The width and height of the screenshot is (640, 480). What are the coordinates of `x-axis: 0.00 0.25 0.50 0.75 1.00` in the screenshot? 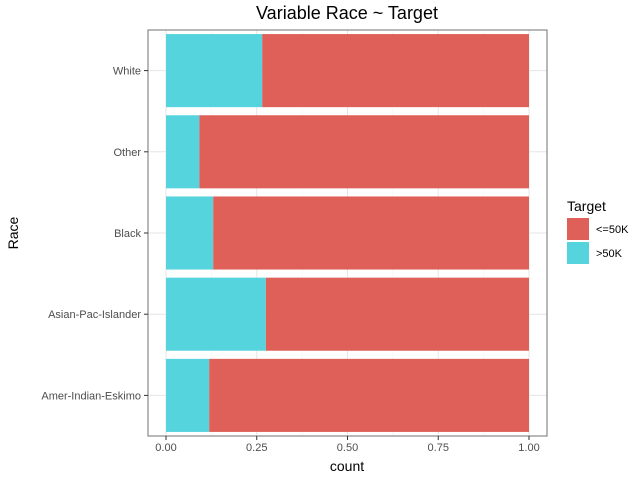 It's located at (347, 445).